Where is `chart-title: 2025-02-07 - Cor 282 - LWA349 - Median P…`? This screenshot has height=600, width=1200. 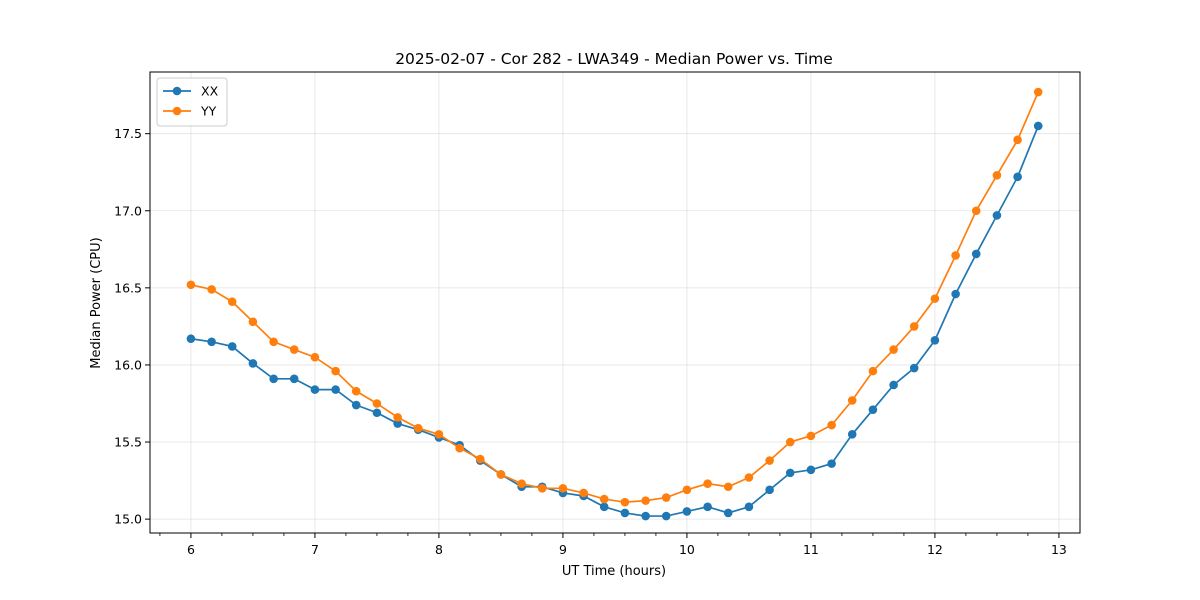 chart-title: 2025-02-07 - Cor 282 - LWA349 - Median P… is located at coordinates (614, 59).